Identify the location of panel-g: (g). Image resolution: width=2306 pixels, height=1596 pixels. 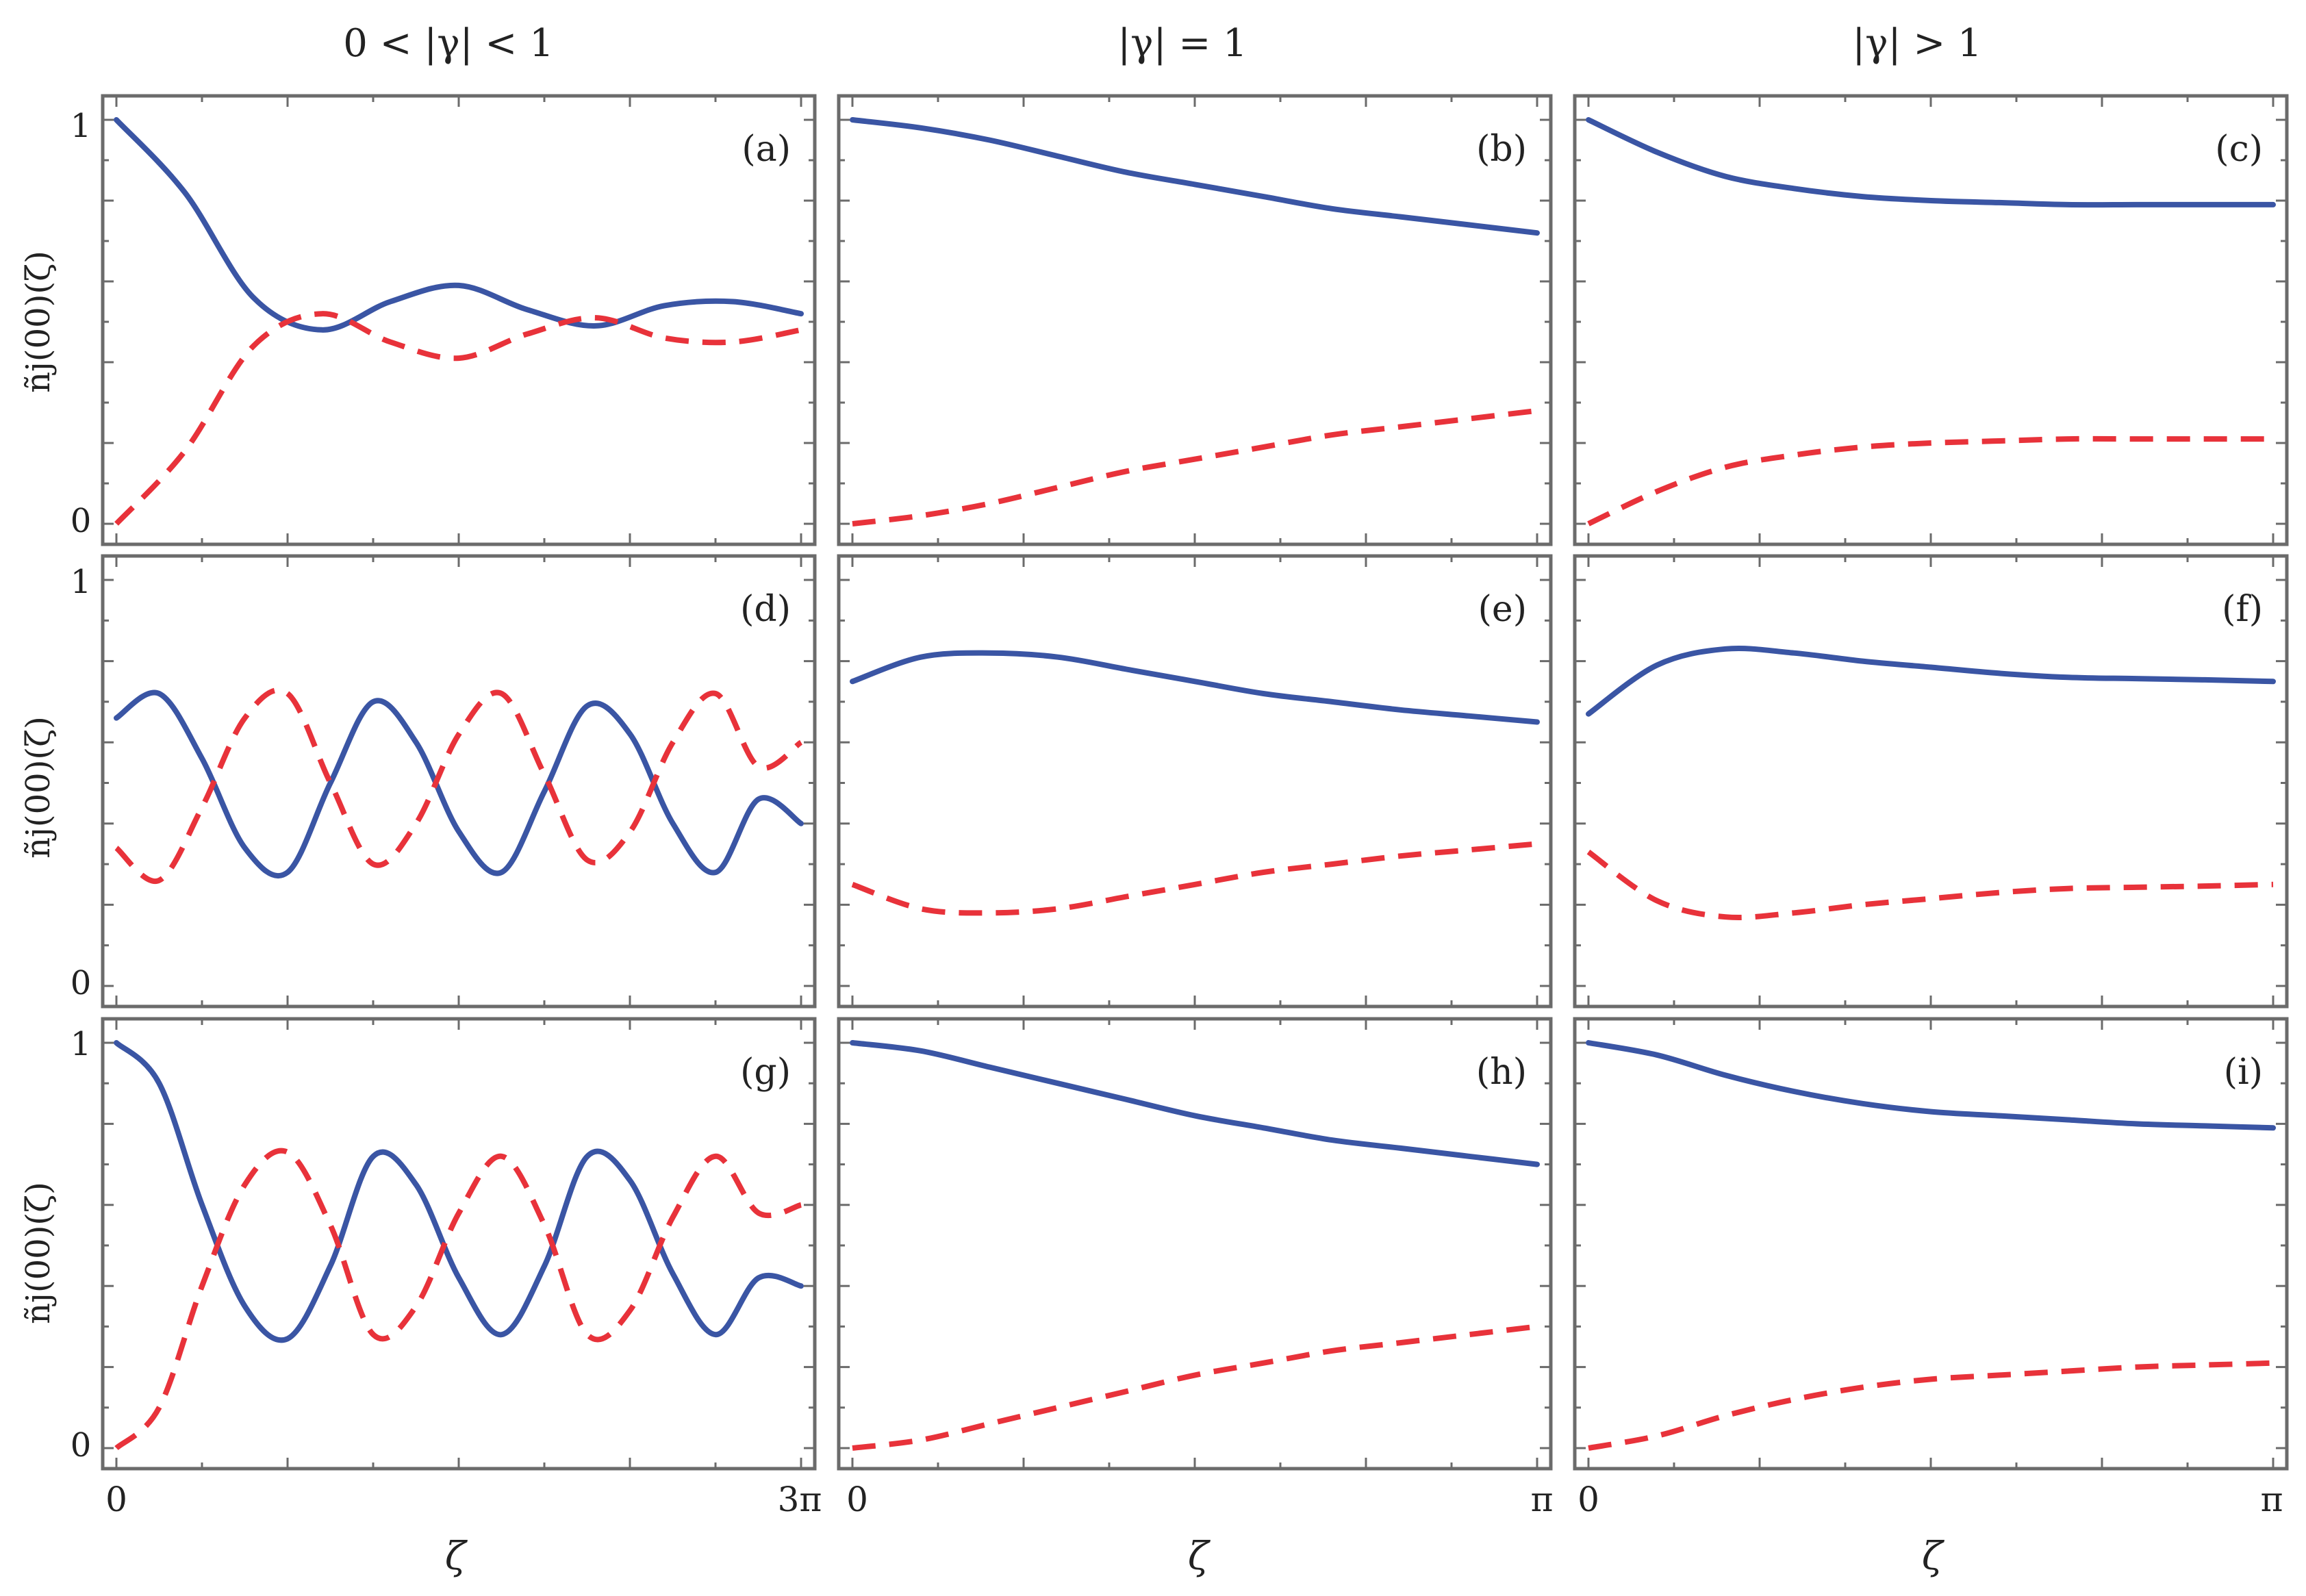
(459, 1244).